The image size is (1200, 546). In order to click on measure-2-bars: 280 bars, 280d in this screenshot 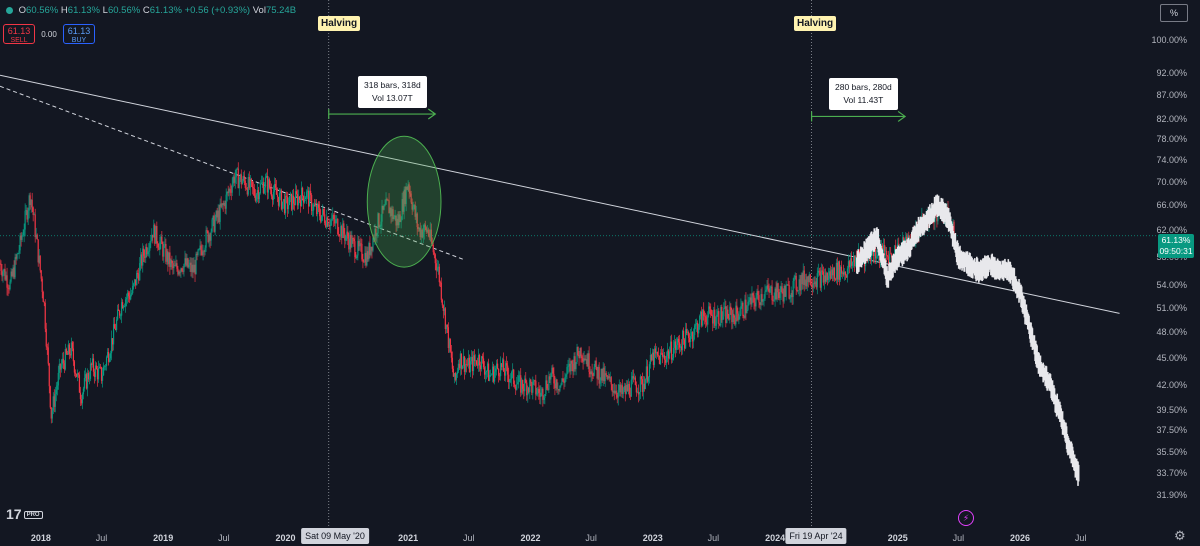, I will do `click(863, 87)`.